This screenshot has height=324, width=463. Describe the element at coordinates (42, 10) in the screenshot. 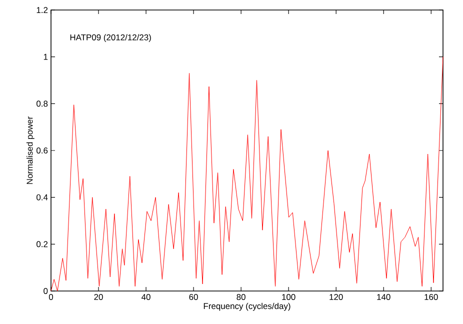

I see `y-tick-label: 1.2` at that location.